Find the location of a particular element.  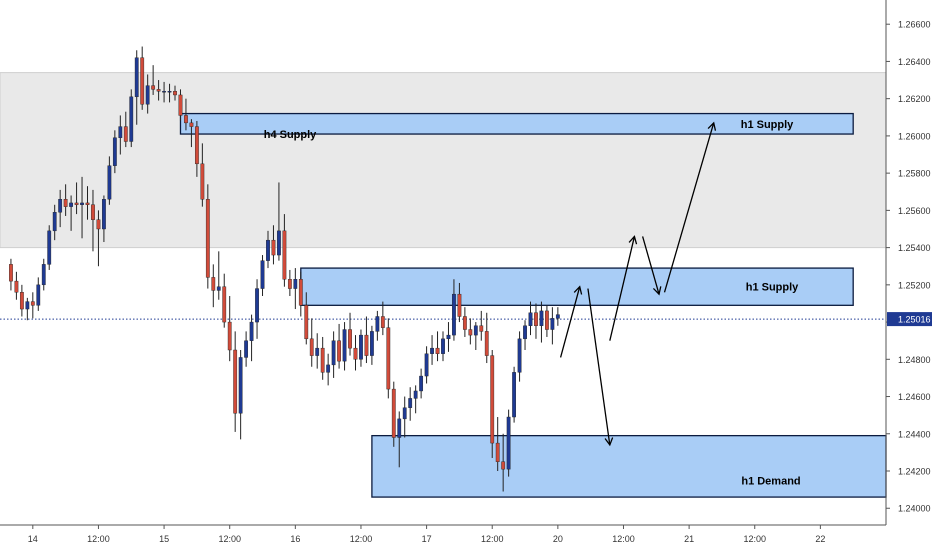

zone-label: h4 Supply is located at coordinates (290, 135).